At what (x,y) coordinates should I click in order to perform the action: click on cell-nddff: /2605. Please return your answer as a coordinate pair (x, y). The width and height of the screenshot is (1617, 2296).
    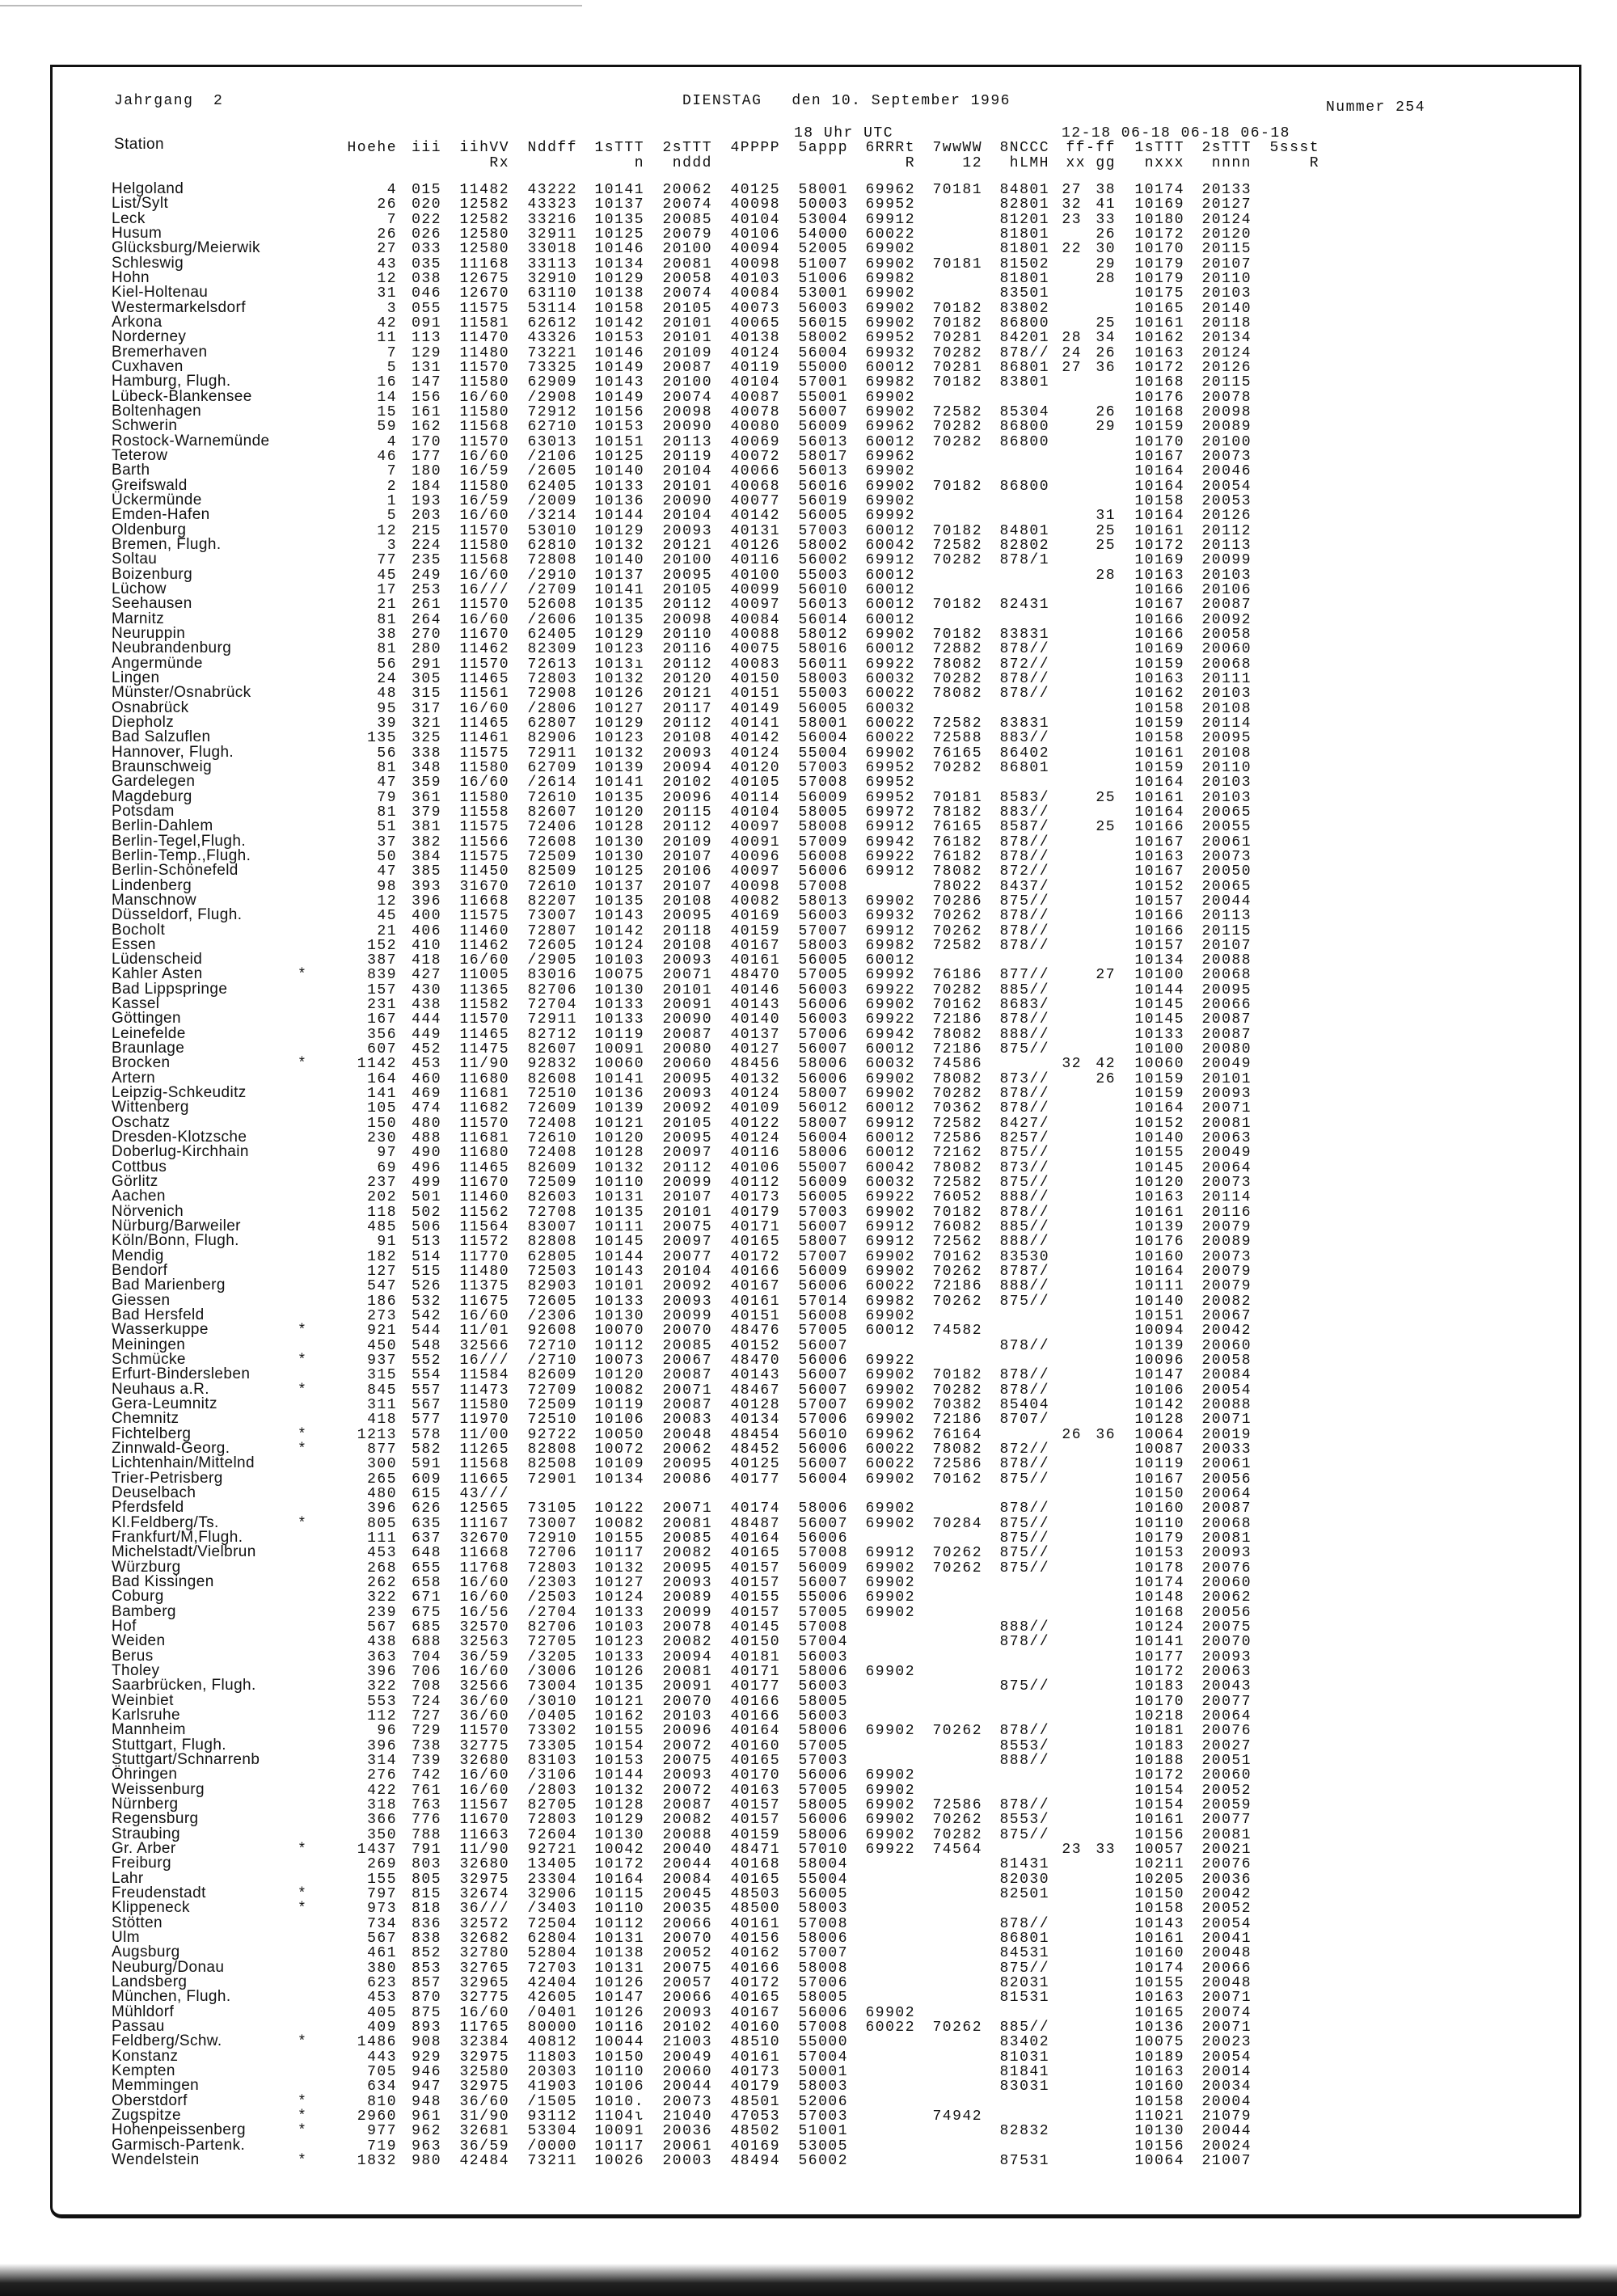
    Looking at the image, I should click on (552, 471).